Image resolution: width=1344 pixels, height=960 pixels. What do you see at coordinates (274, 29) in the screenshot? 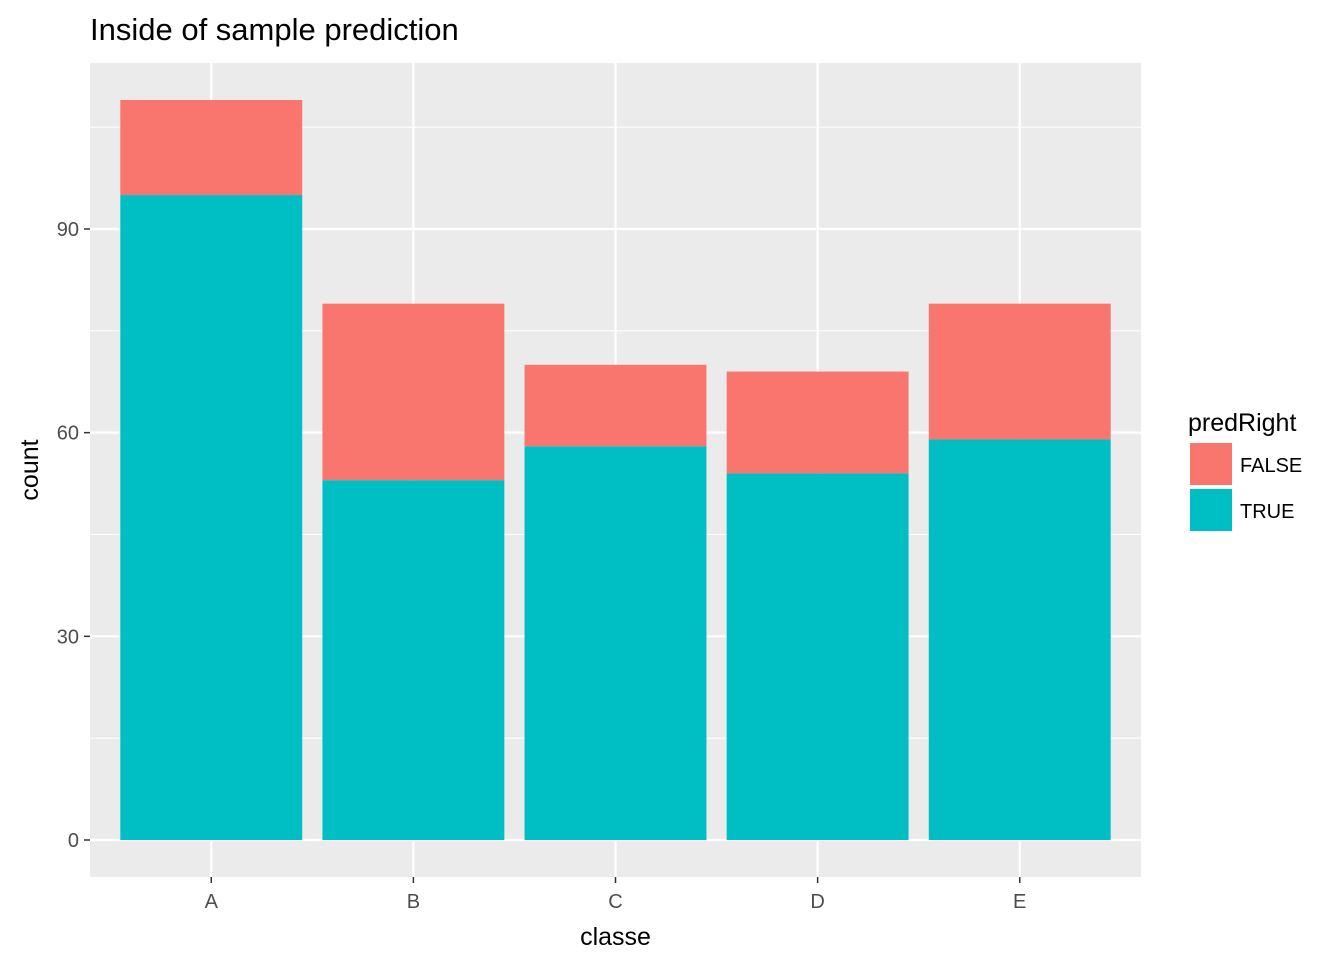
I see `chart-title: Inside of sample prediction` at bounding box center [274, 29].